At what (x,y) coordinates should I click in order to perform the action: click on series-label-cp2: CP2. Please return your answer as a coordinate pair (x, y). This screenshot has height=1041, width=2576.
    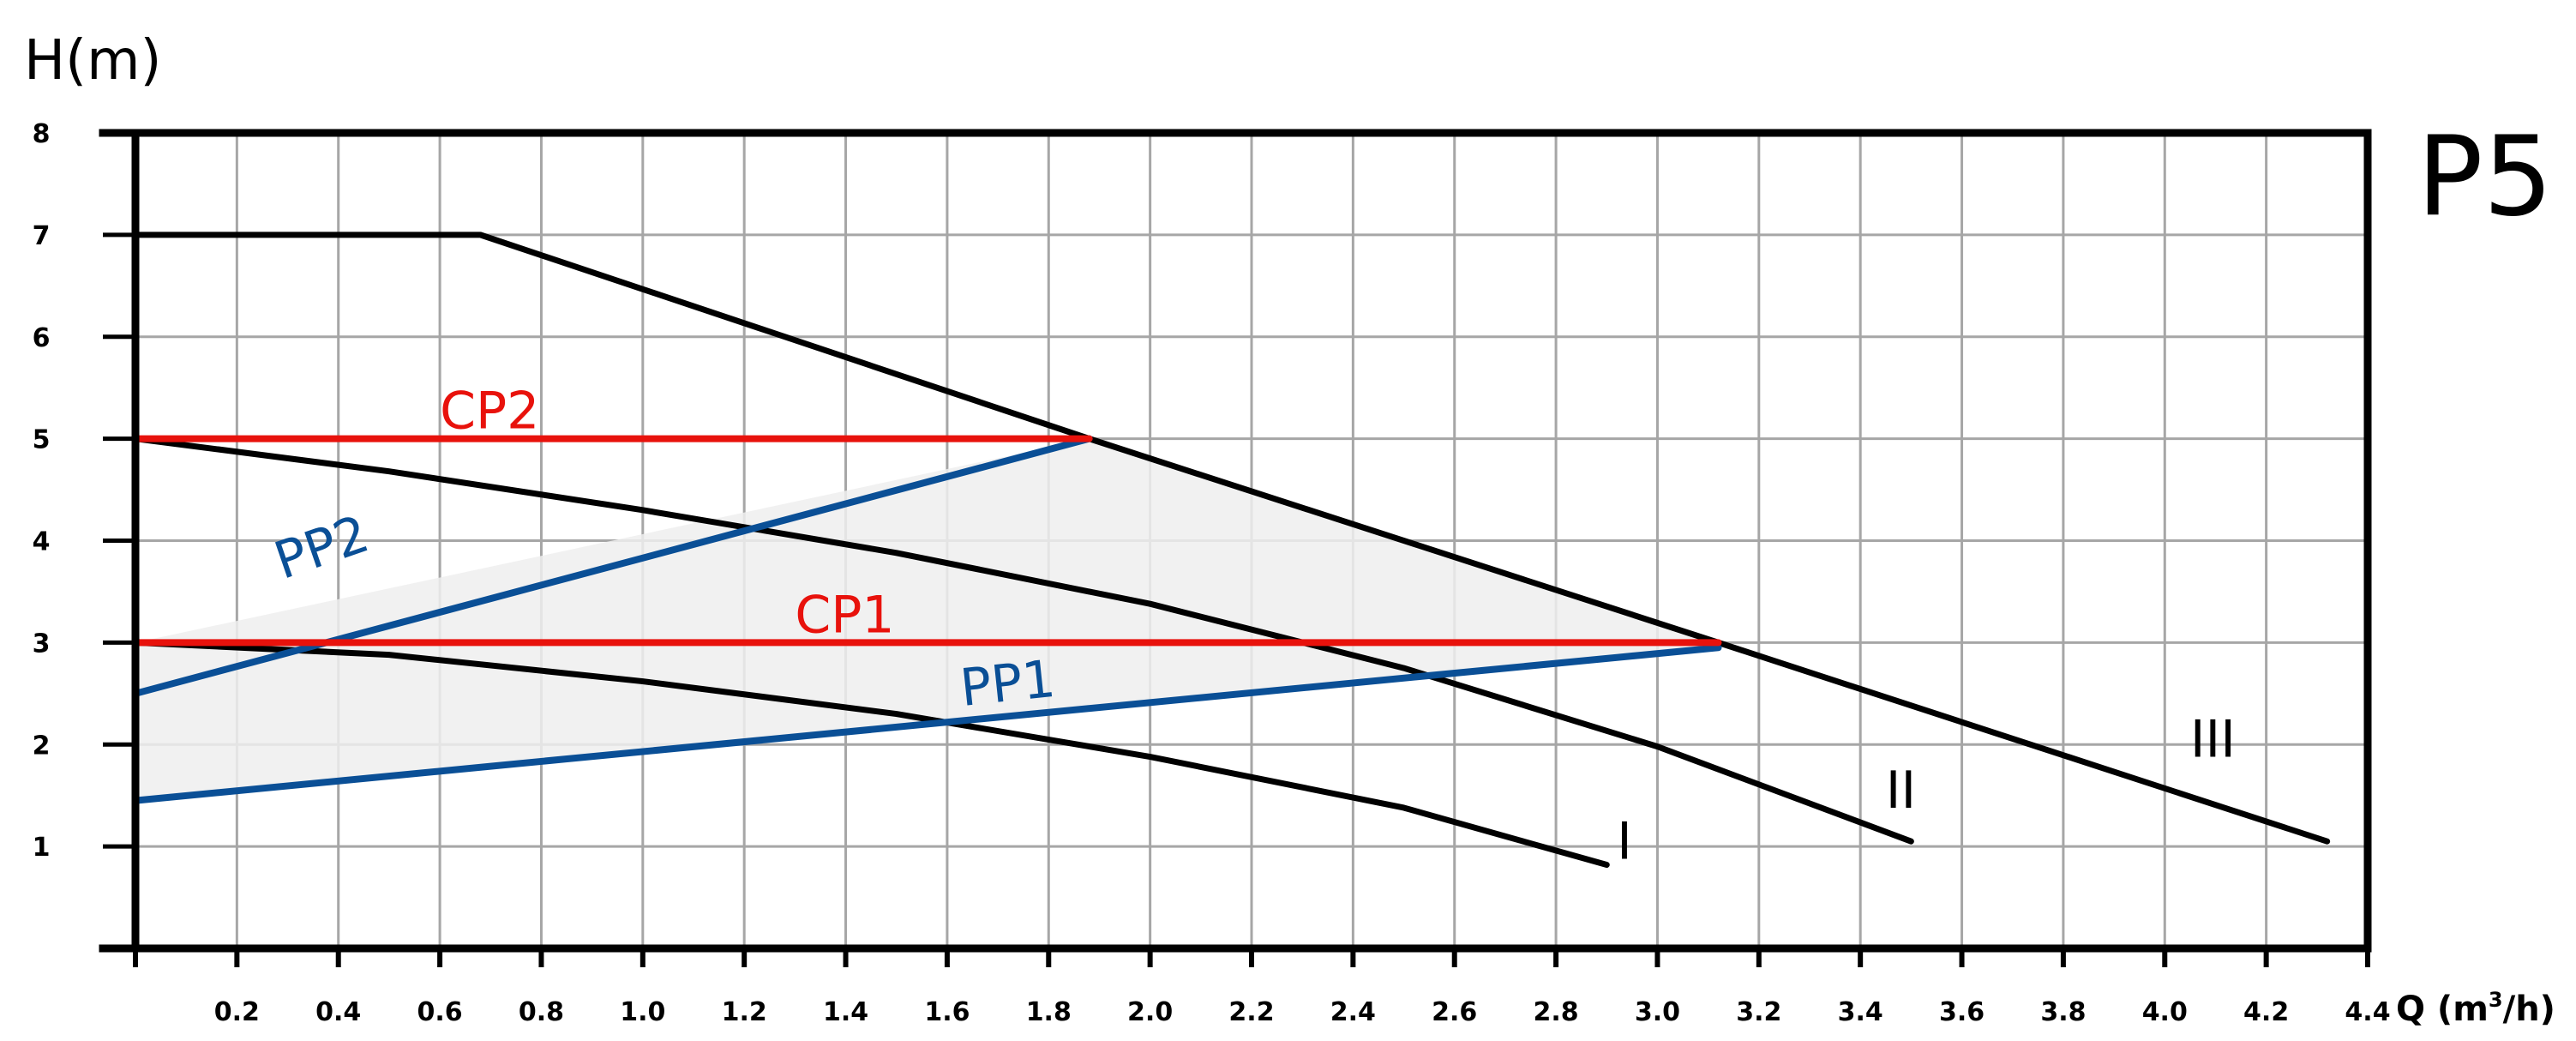
    Looking at the image, I should click on (489, 412).